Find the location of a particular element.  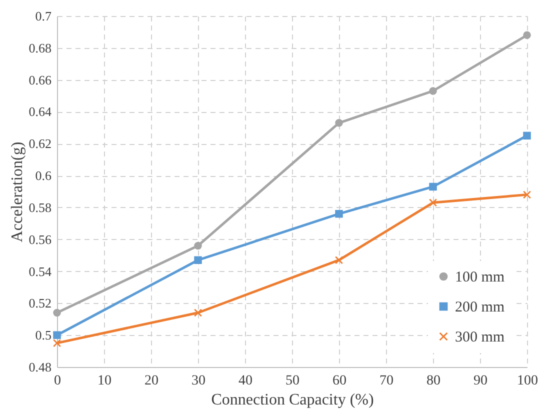

x-tick-label: 100 is located at coordinates (527, 381).